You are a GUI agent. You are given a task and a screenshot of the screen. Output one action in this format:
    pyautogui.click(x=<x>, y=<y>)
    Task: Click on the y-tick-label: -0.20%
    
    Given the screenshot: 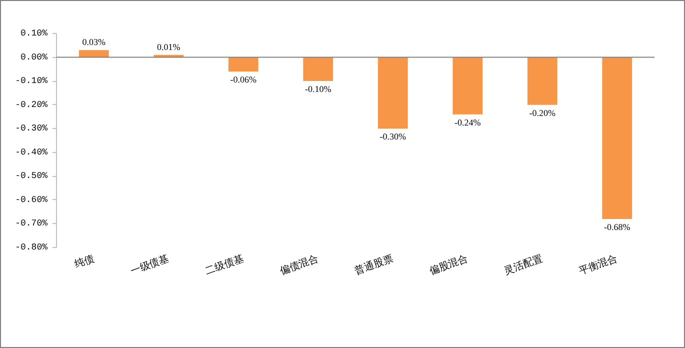 What is the action you would take?
    pyautogui.click(x=31, y=105)
    